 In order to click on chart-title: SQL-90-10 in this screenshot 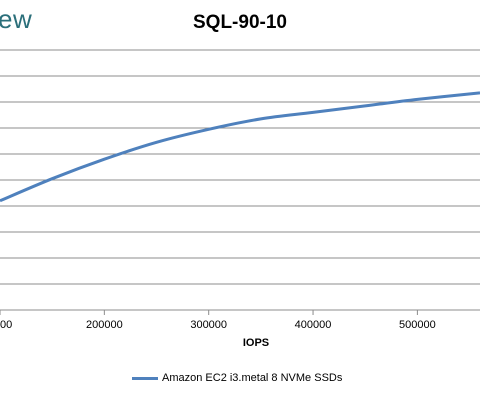, I will do `click(240, 22)`.